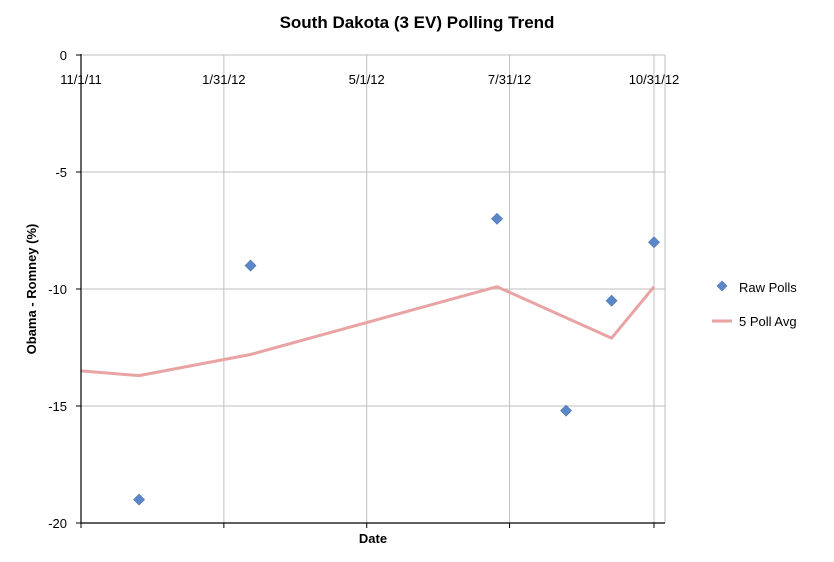 This screenshot has width=834, height=562. I want to click on legend-label: 5 Poll Avg, so click(768, 321).